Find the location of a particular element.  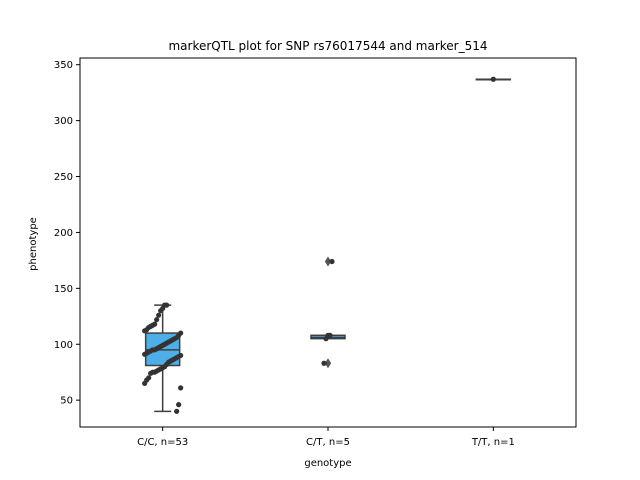

y-tick-label: 50 is located at coordinates (66, 401).